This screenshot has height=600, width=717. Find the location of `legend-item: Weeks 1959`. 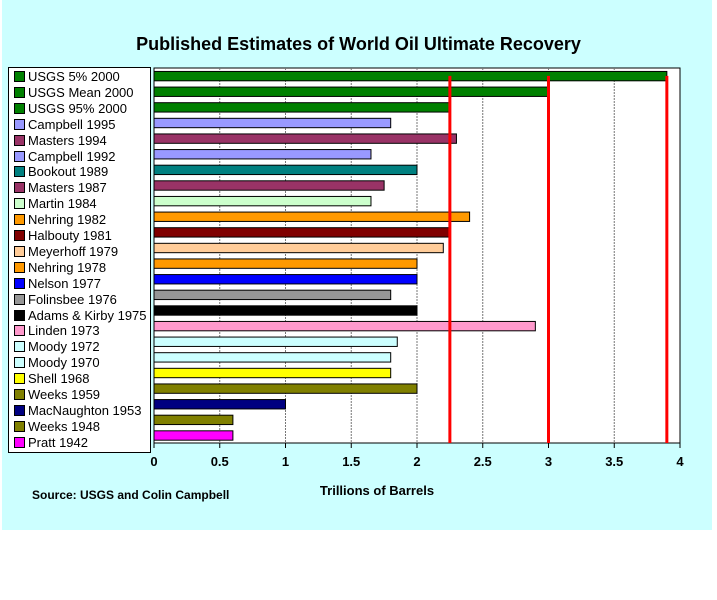

legend-item: Weeks 1959 is located at coordinates (57, 395).